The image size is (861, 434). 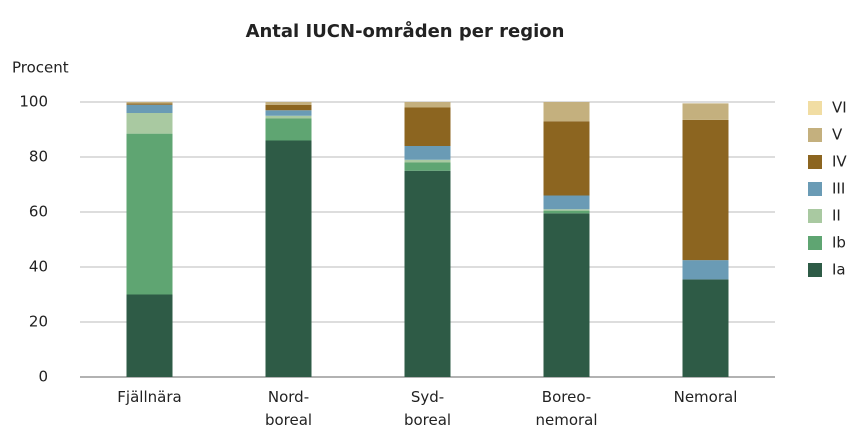 I want to click on y-tick-label: 0, so click(x=43, y=377).